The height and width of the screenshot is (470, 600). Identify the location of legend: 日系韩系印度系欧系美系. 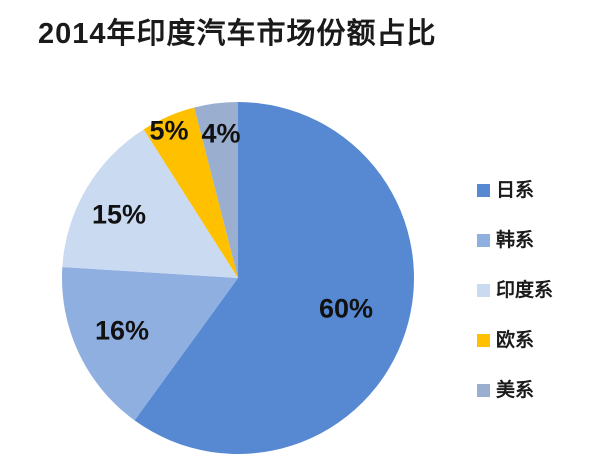
(515, 290).